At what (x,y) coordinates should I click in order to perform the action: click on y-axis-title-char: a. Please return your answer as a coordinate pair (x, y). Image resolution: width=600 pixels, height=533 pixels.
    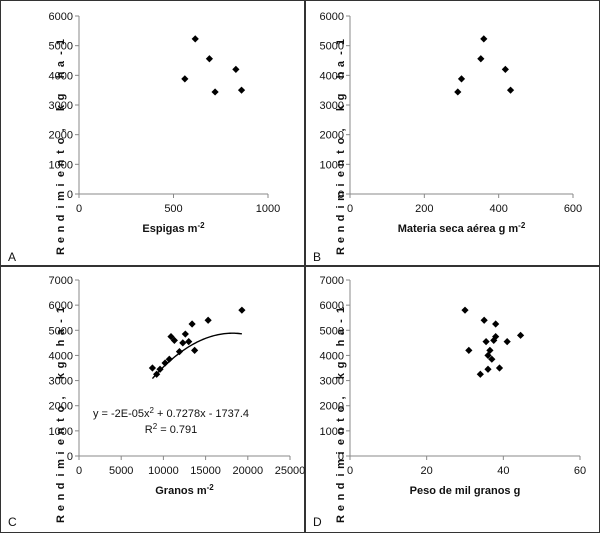
    Looking at the image, I should click on (341, 63).